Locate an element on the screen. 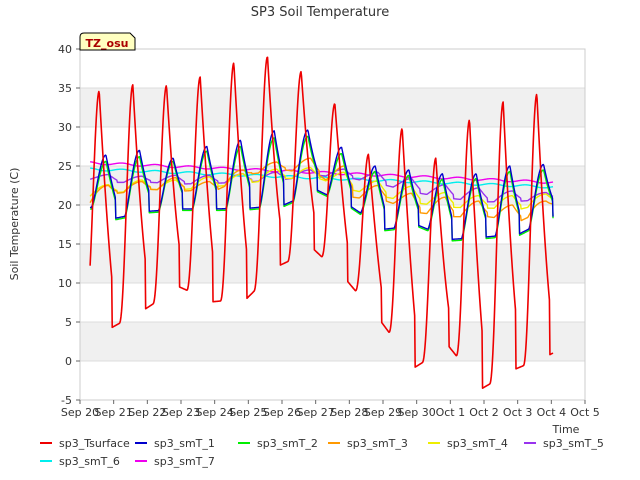 This screenshot has width=640, height=480. legend-label-sp3_smT_7: sp3_smT_7 is located at coordinates (184, 461).